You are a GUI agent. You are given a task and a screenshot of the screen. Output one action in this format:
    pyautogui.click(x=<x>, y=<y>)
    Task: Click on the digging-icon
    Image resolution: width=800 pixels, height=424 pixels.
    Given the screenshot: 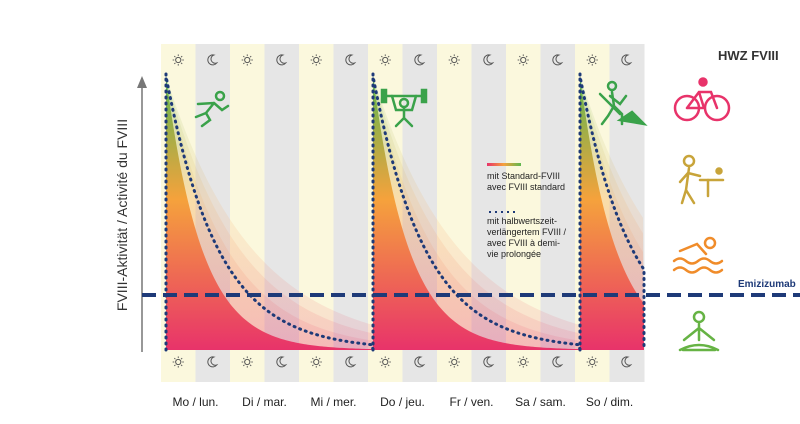 What is the action you would take?
    pyautogui.click(x=623, y=103)
    